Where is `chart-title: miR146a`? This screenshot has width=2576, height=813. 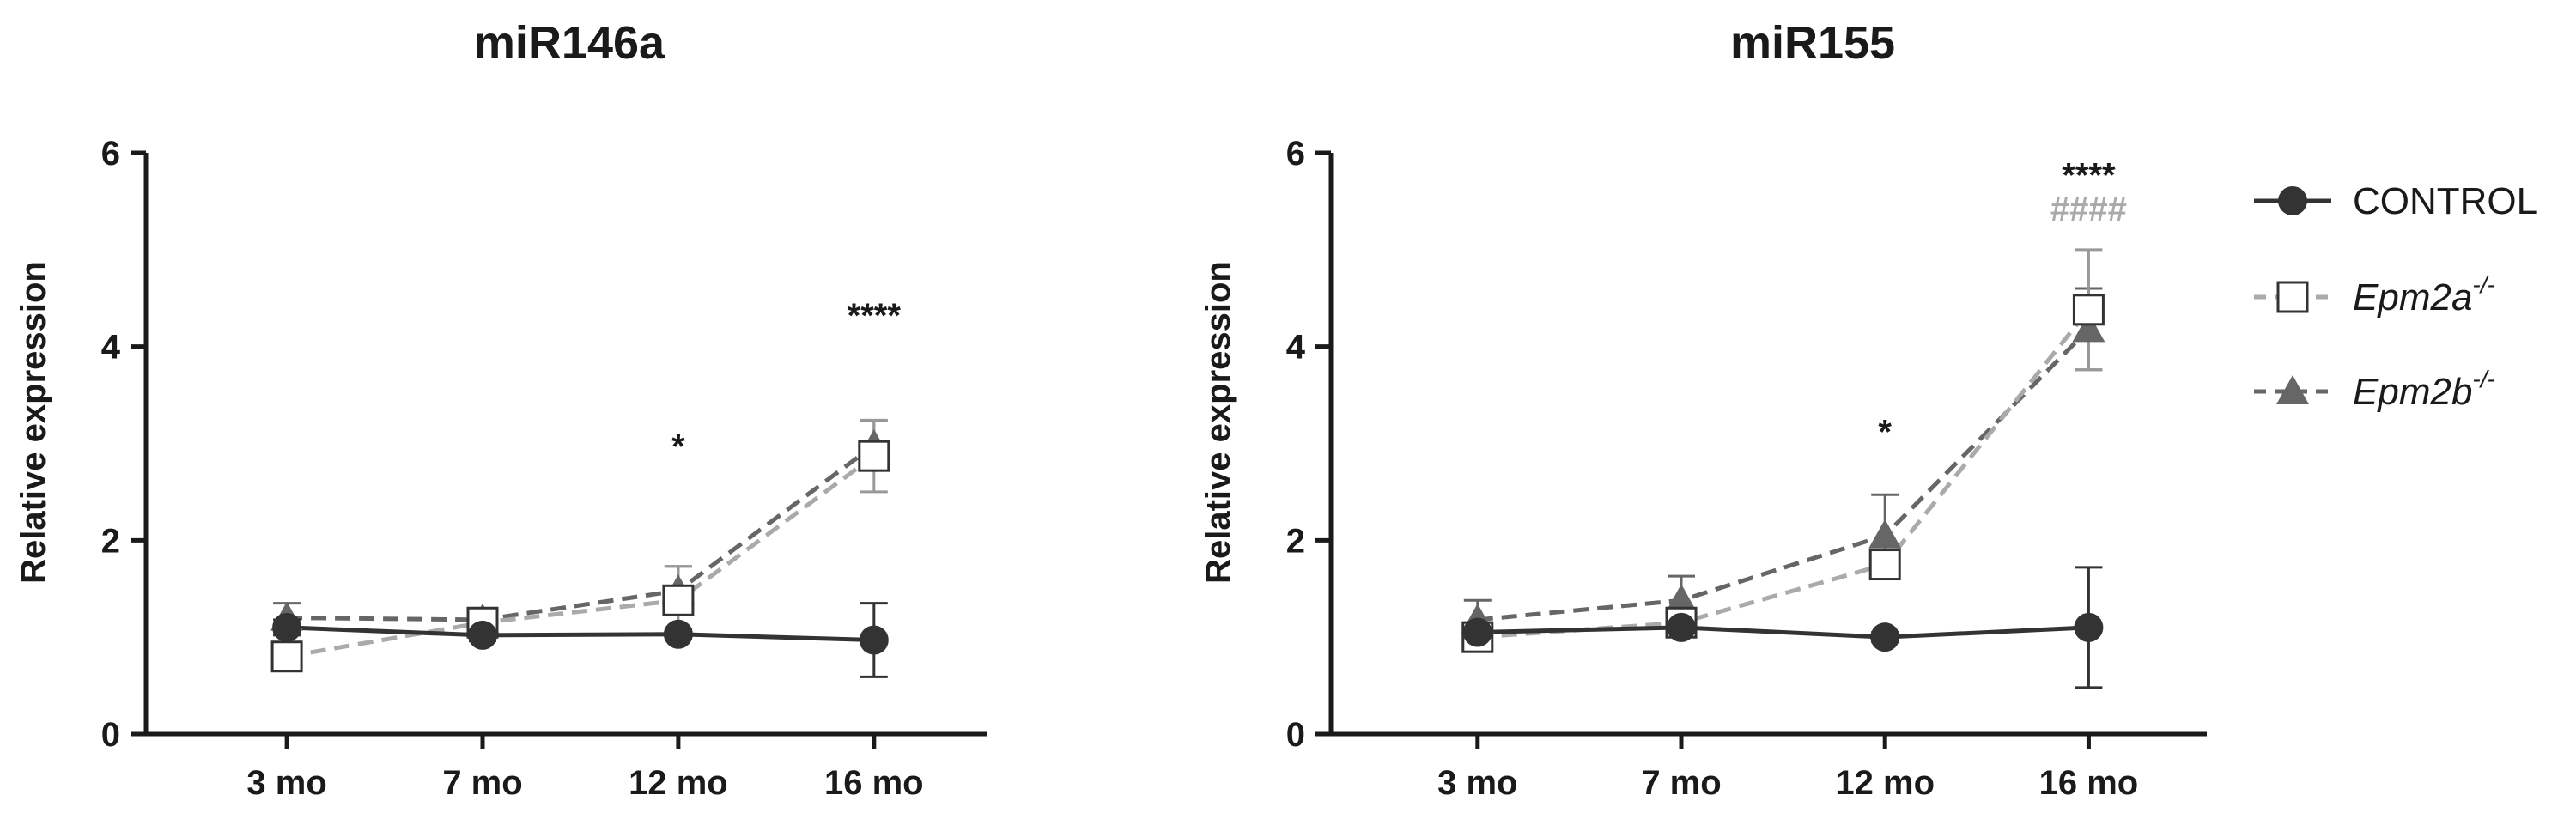 chart-title: miR146a is located at coordinates (569, 43).